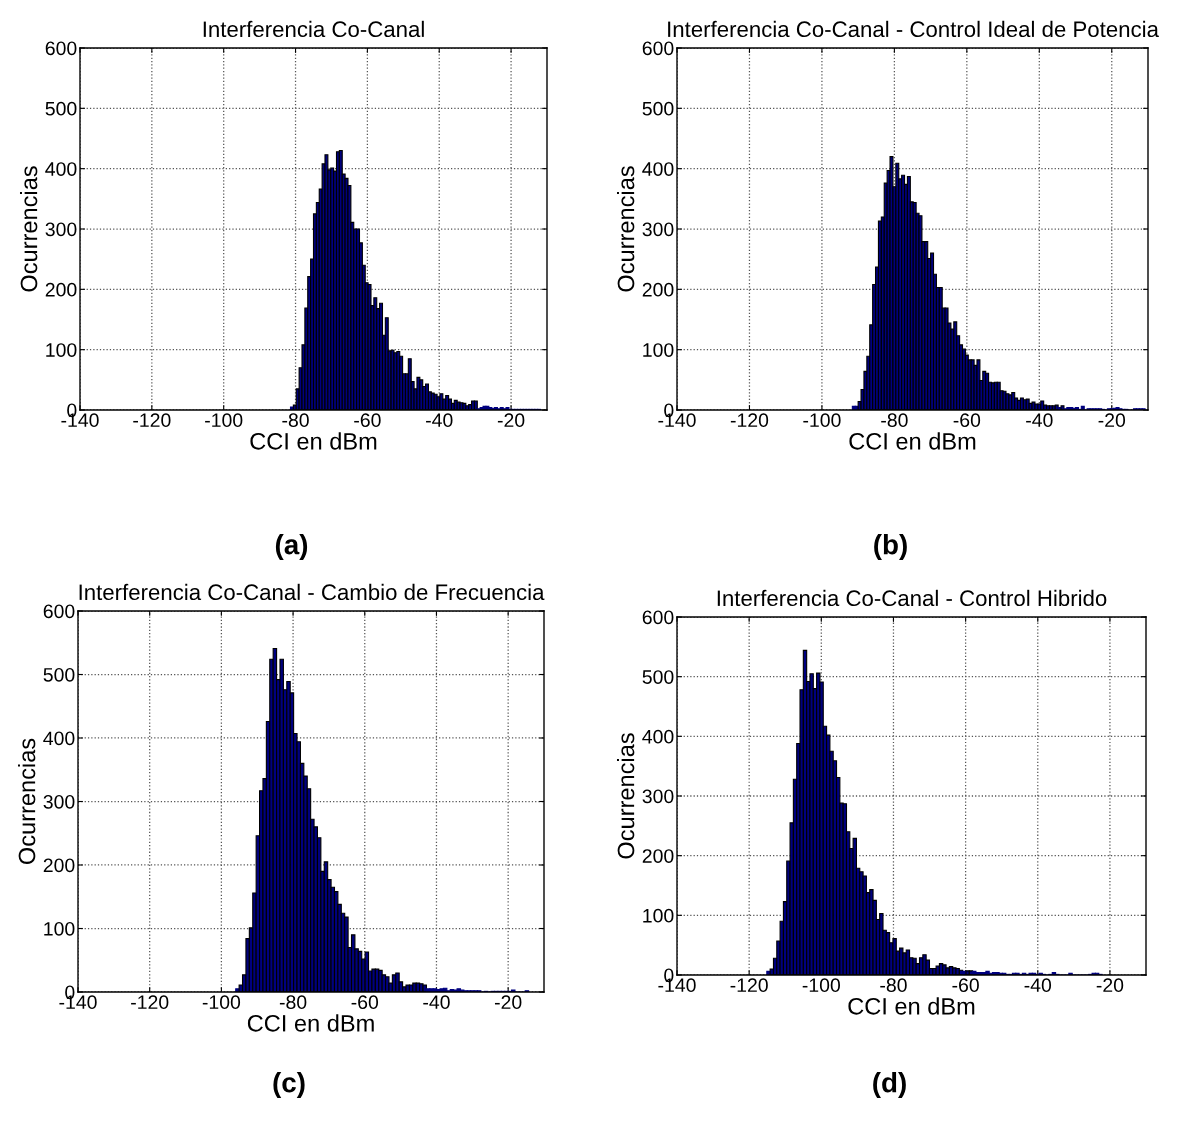  I want to click on chart-title: Interferencia Co-Canal, so click(313, 29).